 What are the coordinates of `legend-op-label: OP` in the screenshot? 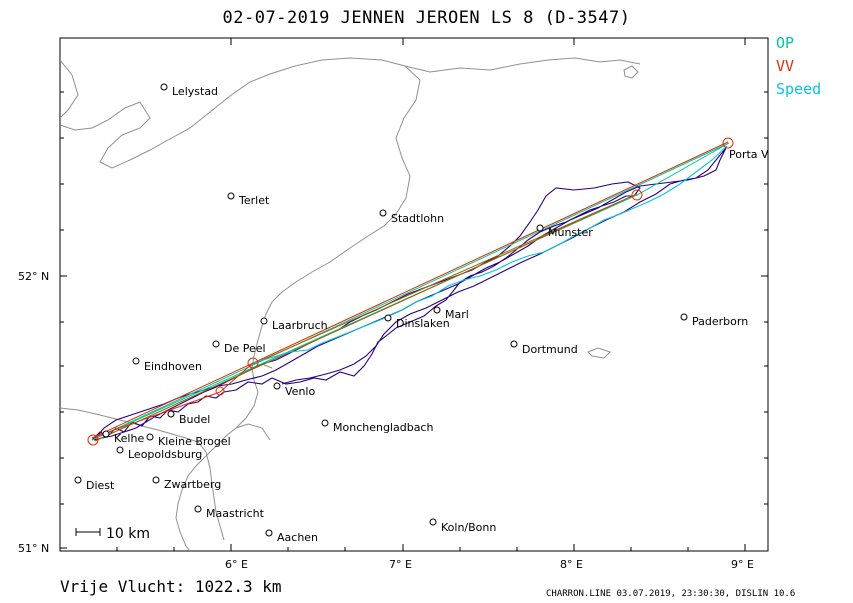 It's located at (785, 43).